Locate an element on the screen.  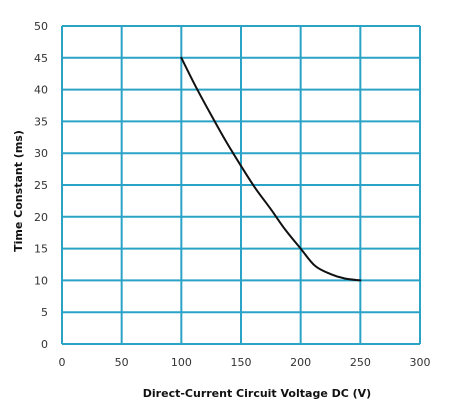
y-tick-label-0: 0 is located at coordinates (44, 344).